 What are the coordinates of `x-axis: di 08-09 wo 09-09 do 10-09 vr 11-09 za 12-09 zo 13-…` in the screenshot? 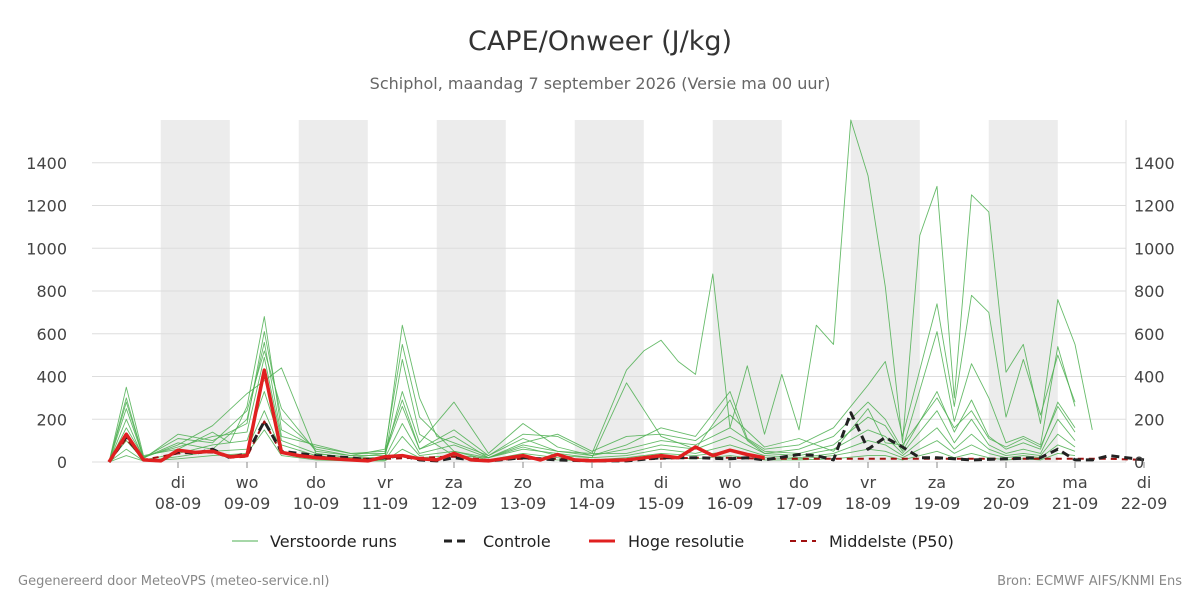 It's located at (661, 487).